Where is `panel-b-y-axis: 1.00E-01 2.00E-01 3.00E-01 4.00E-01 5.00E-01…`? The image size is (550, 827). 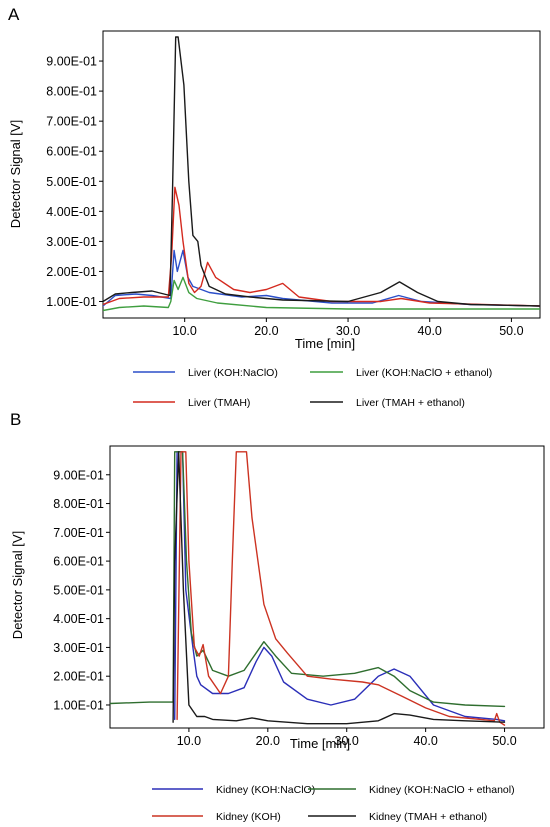 panel-b-y-axis: 1.00E-01 2.00E-01 3.00E-01 4.00E-01 5.00E-01… is located at coordinates (81, 590).